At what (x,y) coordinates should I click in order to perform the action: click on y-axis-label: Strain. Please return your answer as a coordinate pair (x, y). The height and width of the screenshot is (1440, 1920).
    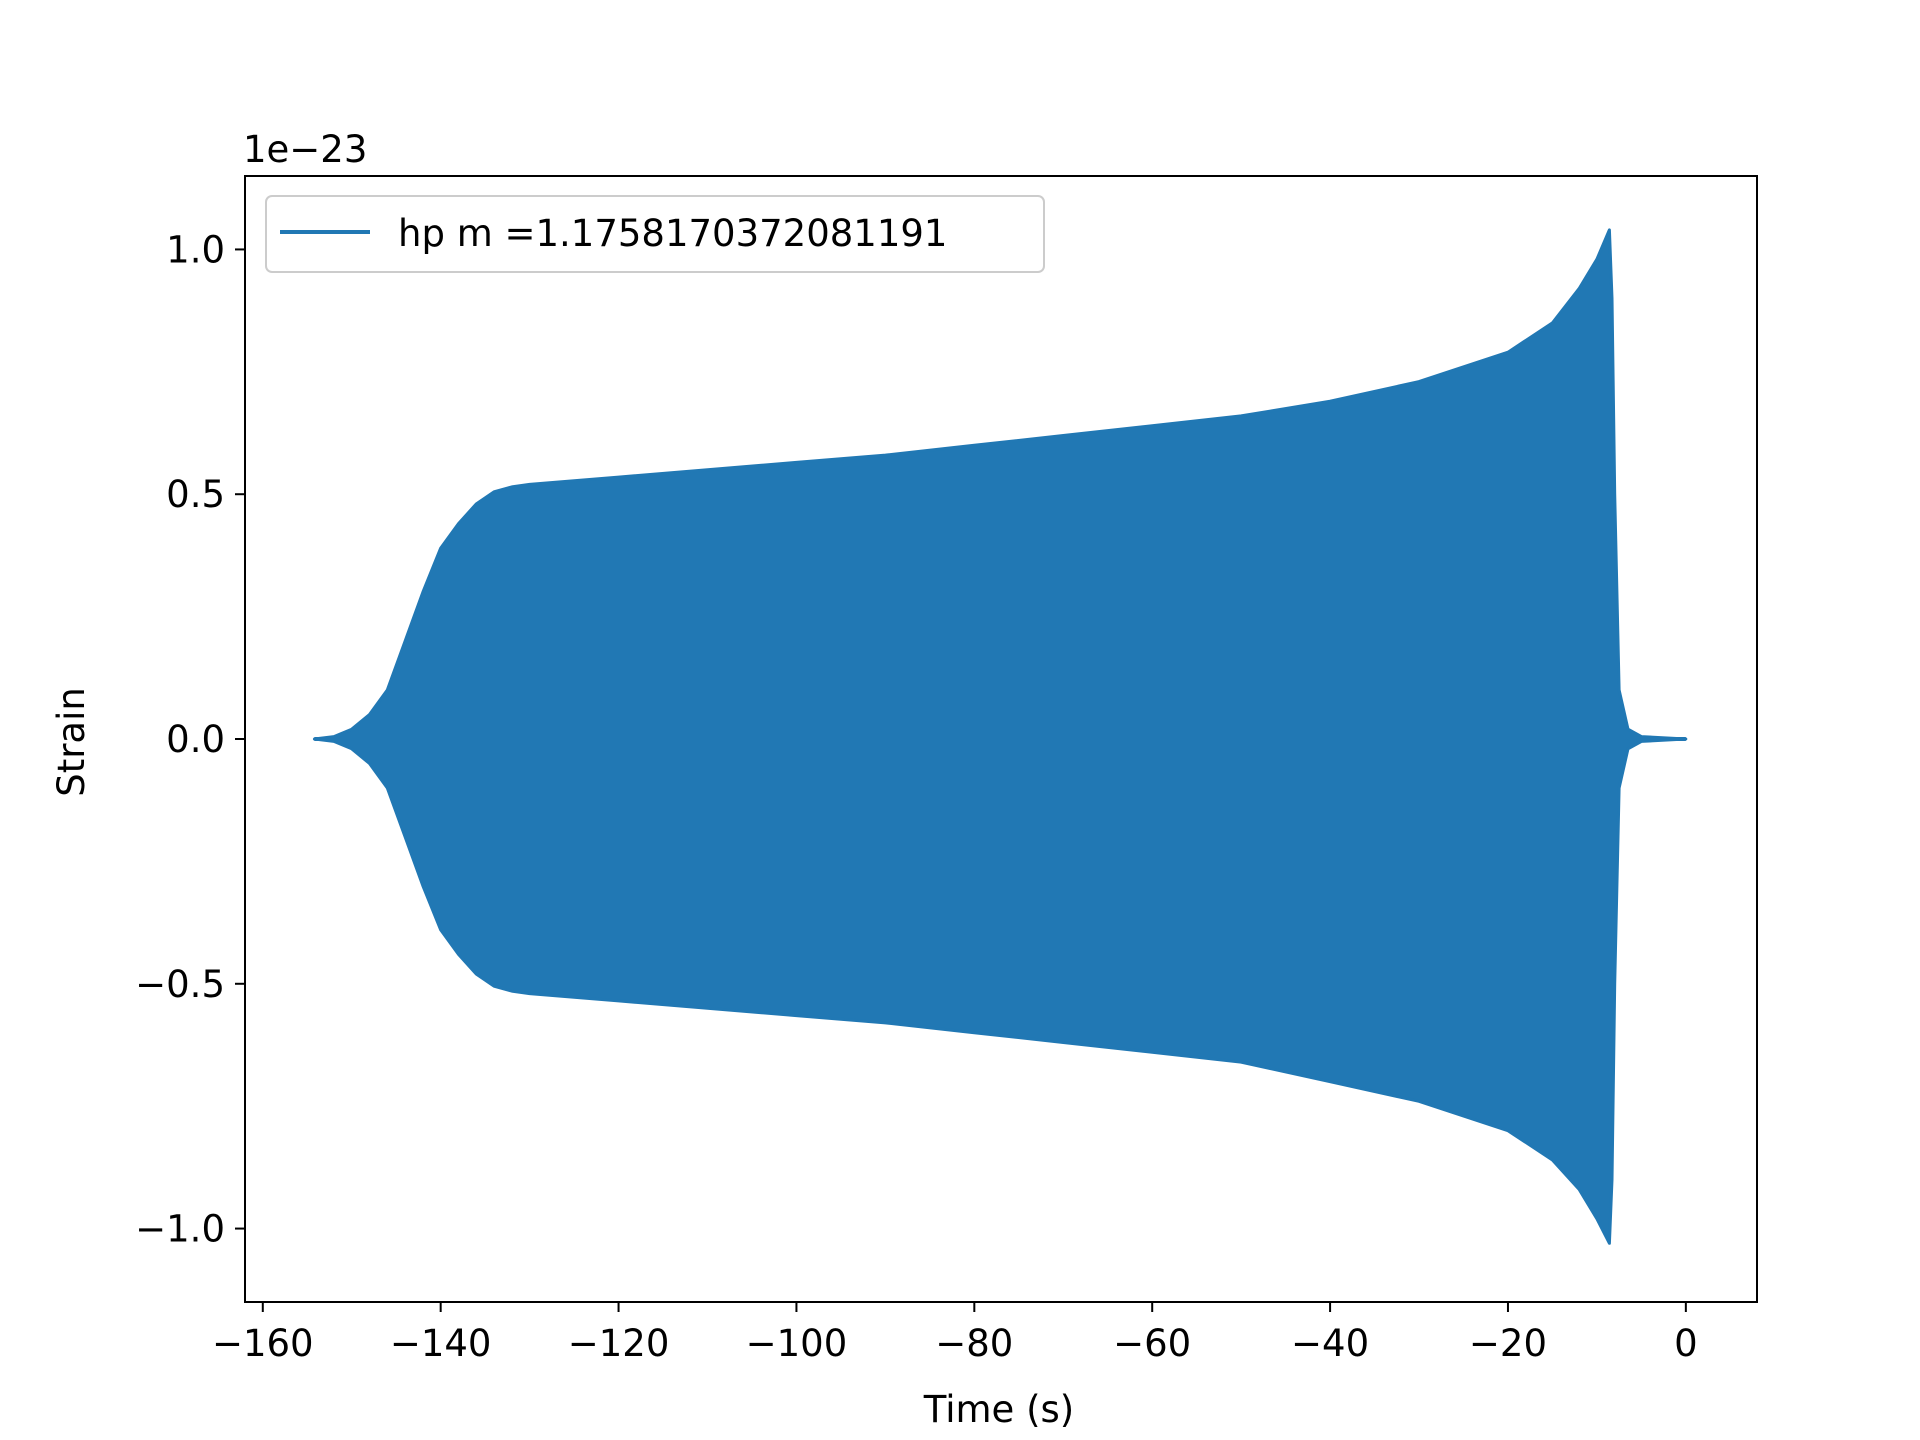
    Looking at the image, I should click on (71, 742).